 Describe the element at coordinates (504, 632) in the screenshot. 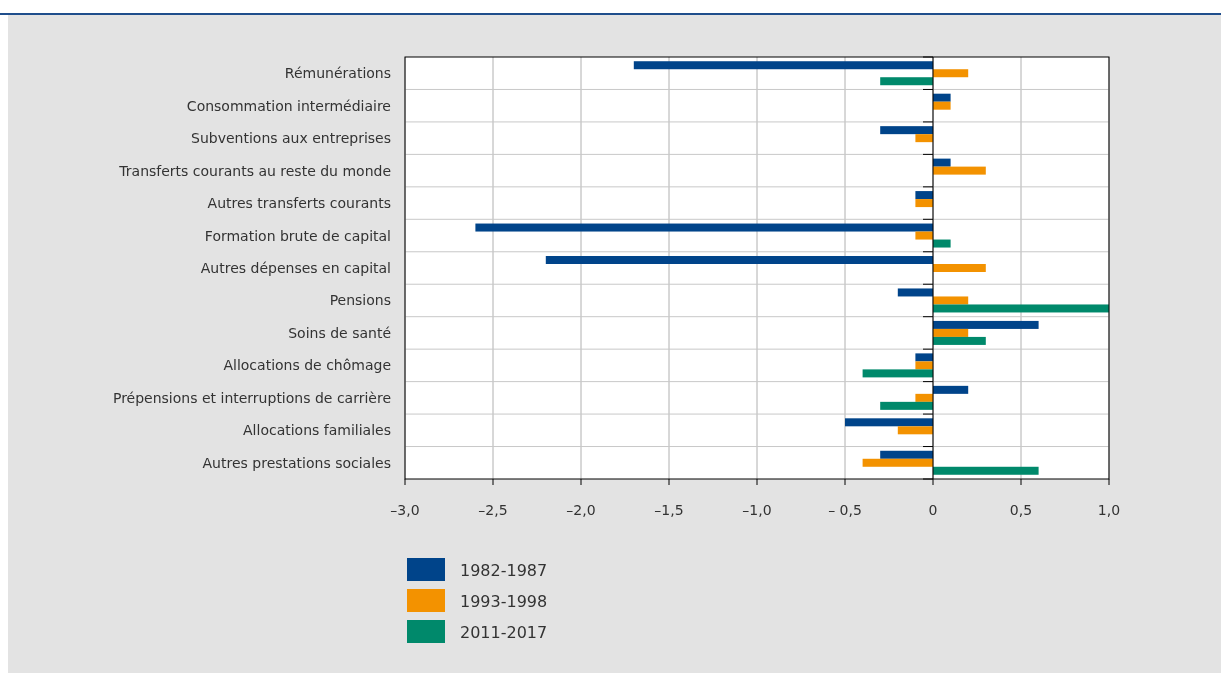

I see `legend-label: 2011-2017` at that location.